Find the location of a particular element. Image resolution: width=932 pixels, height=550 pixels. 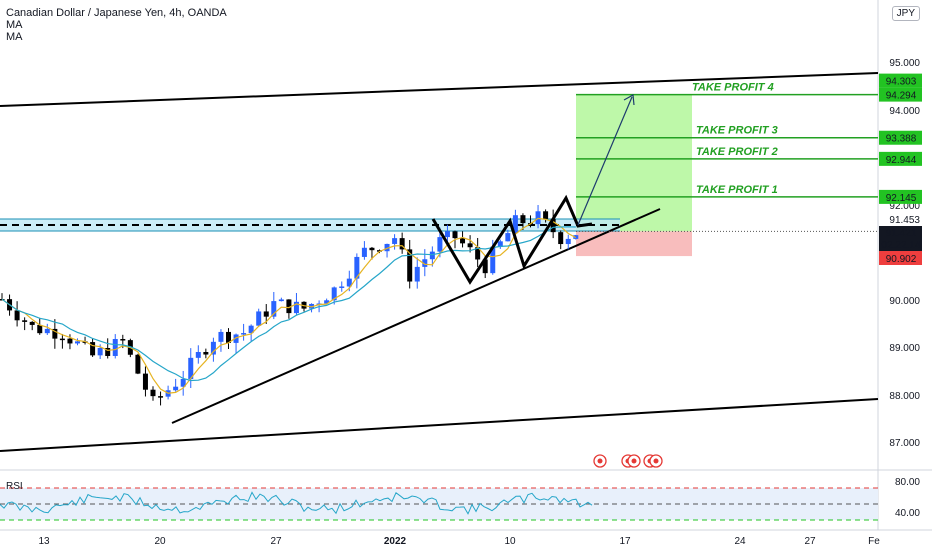

time-tick-label: 10 is located at coordinates (510, 541).